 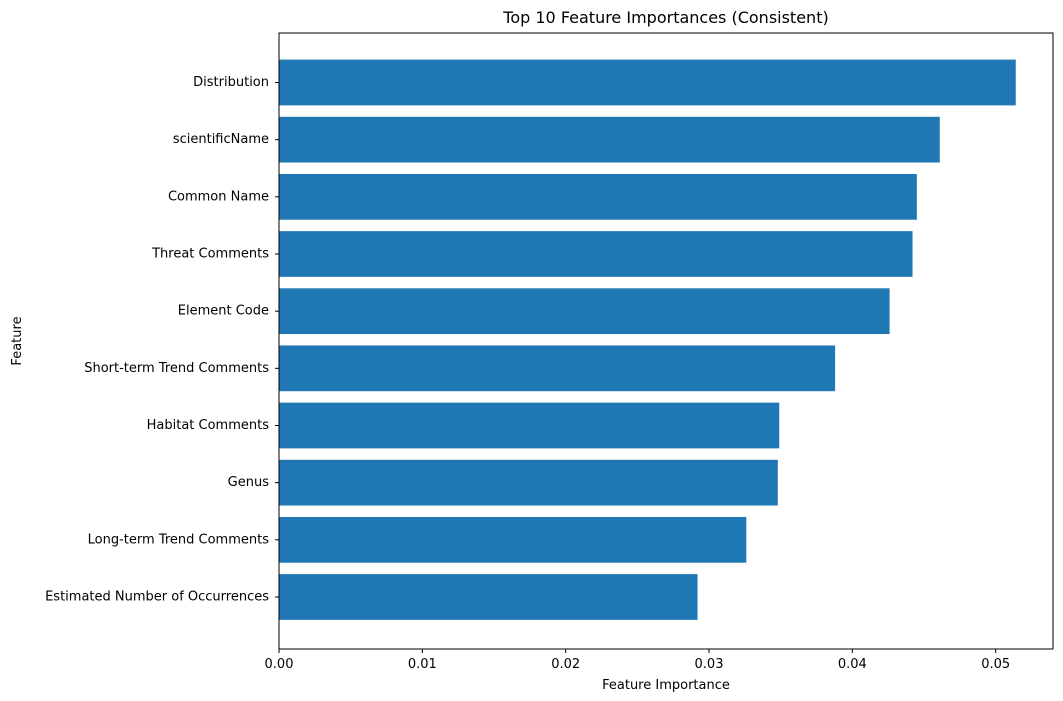 I want to click on y-tick-label: Long-term Trend Comments, so click(x=179, y=539).